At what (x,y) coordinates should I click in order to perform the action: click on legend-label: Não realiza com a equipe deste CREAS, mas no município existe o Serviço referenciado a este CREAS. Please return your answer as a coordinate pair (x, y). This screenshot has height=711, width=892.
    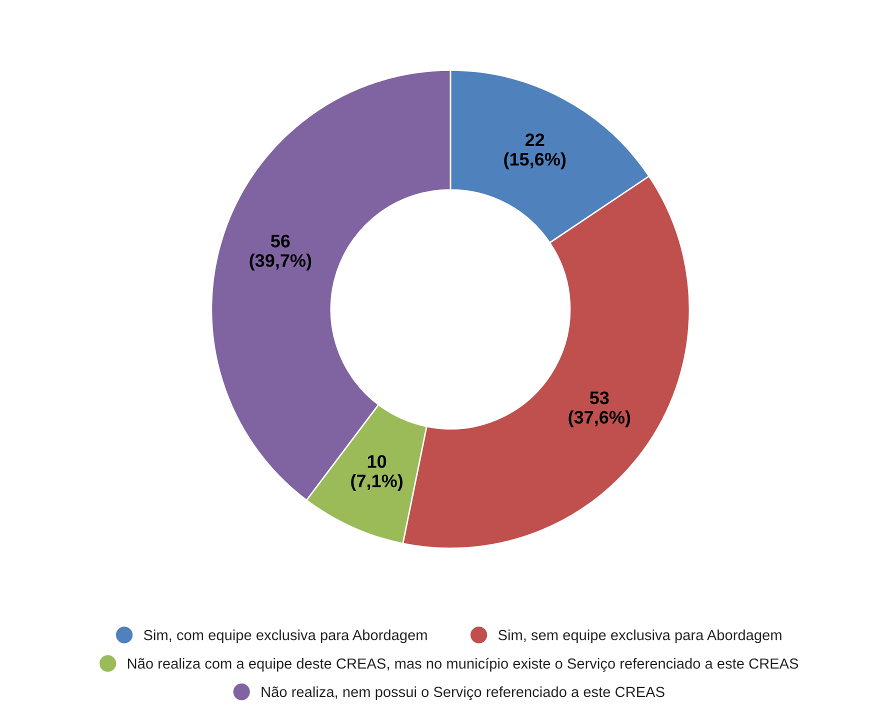
    Looking at the image, I should click on (463, 665).